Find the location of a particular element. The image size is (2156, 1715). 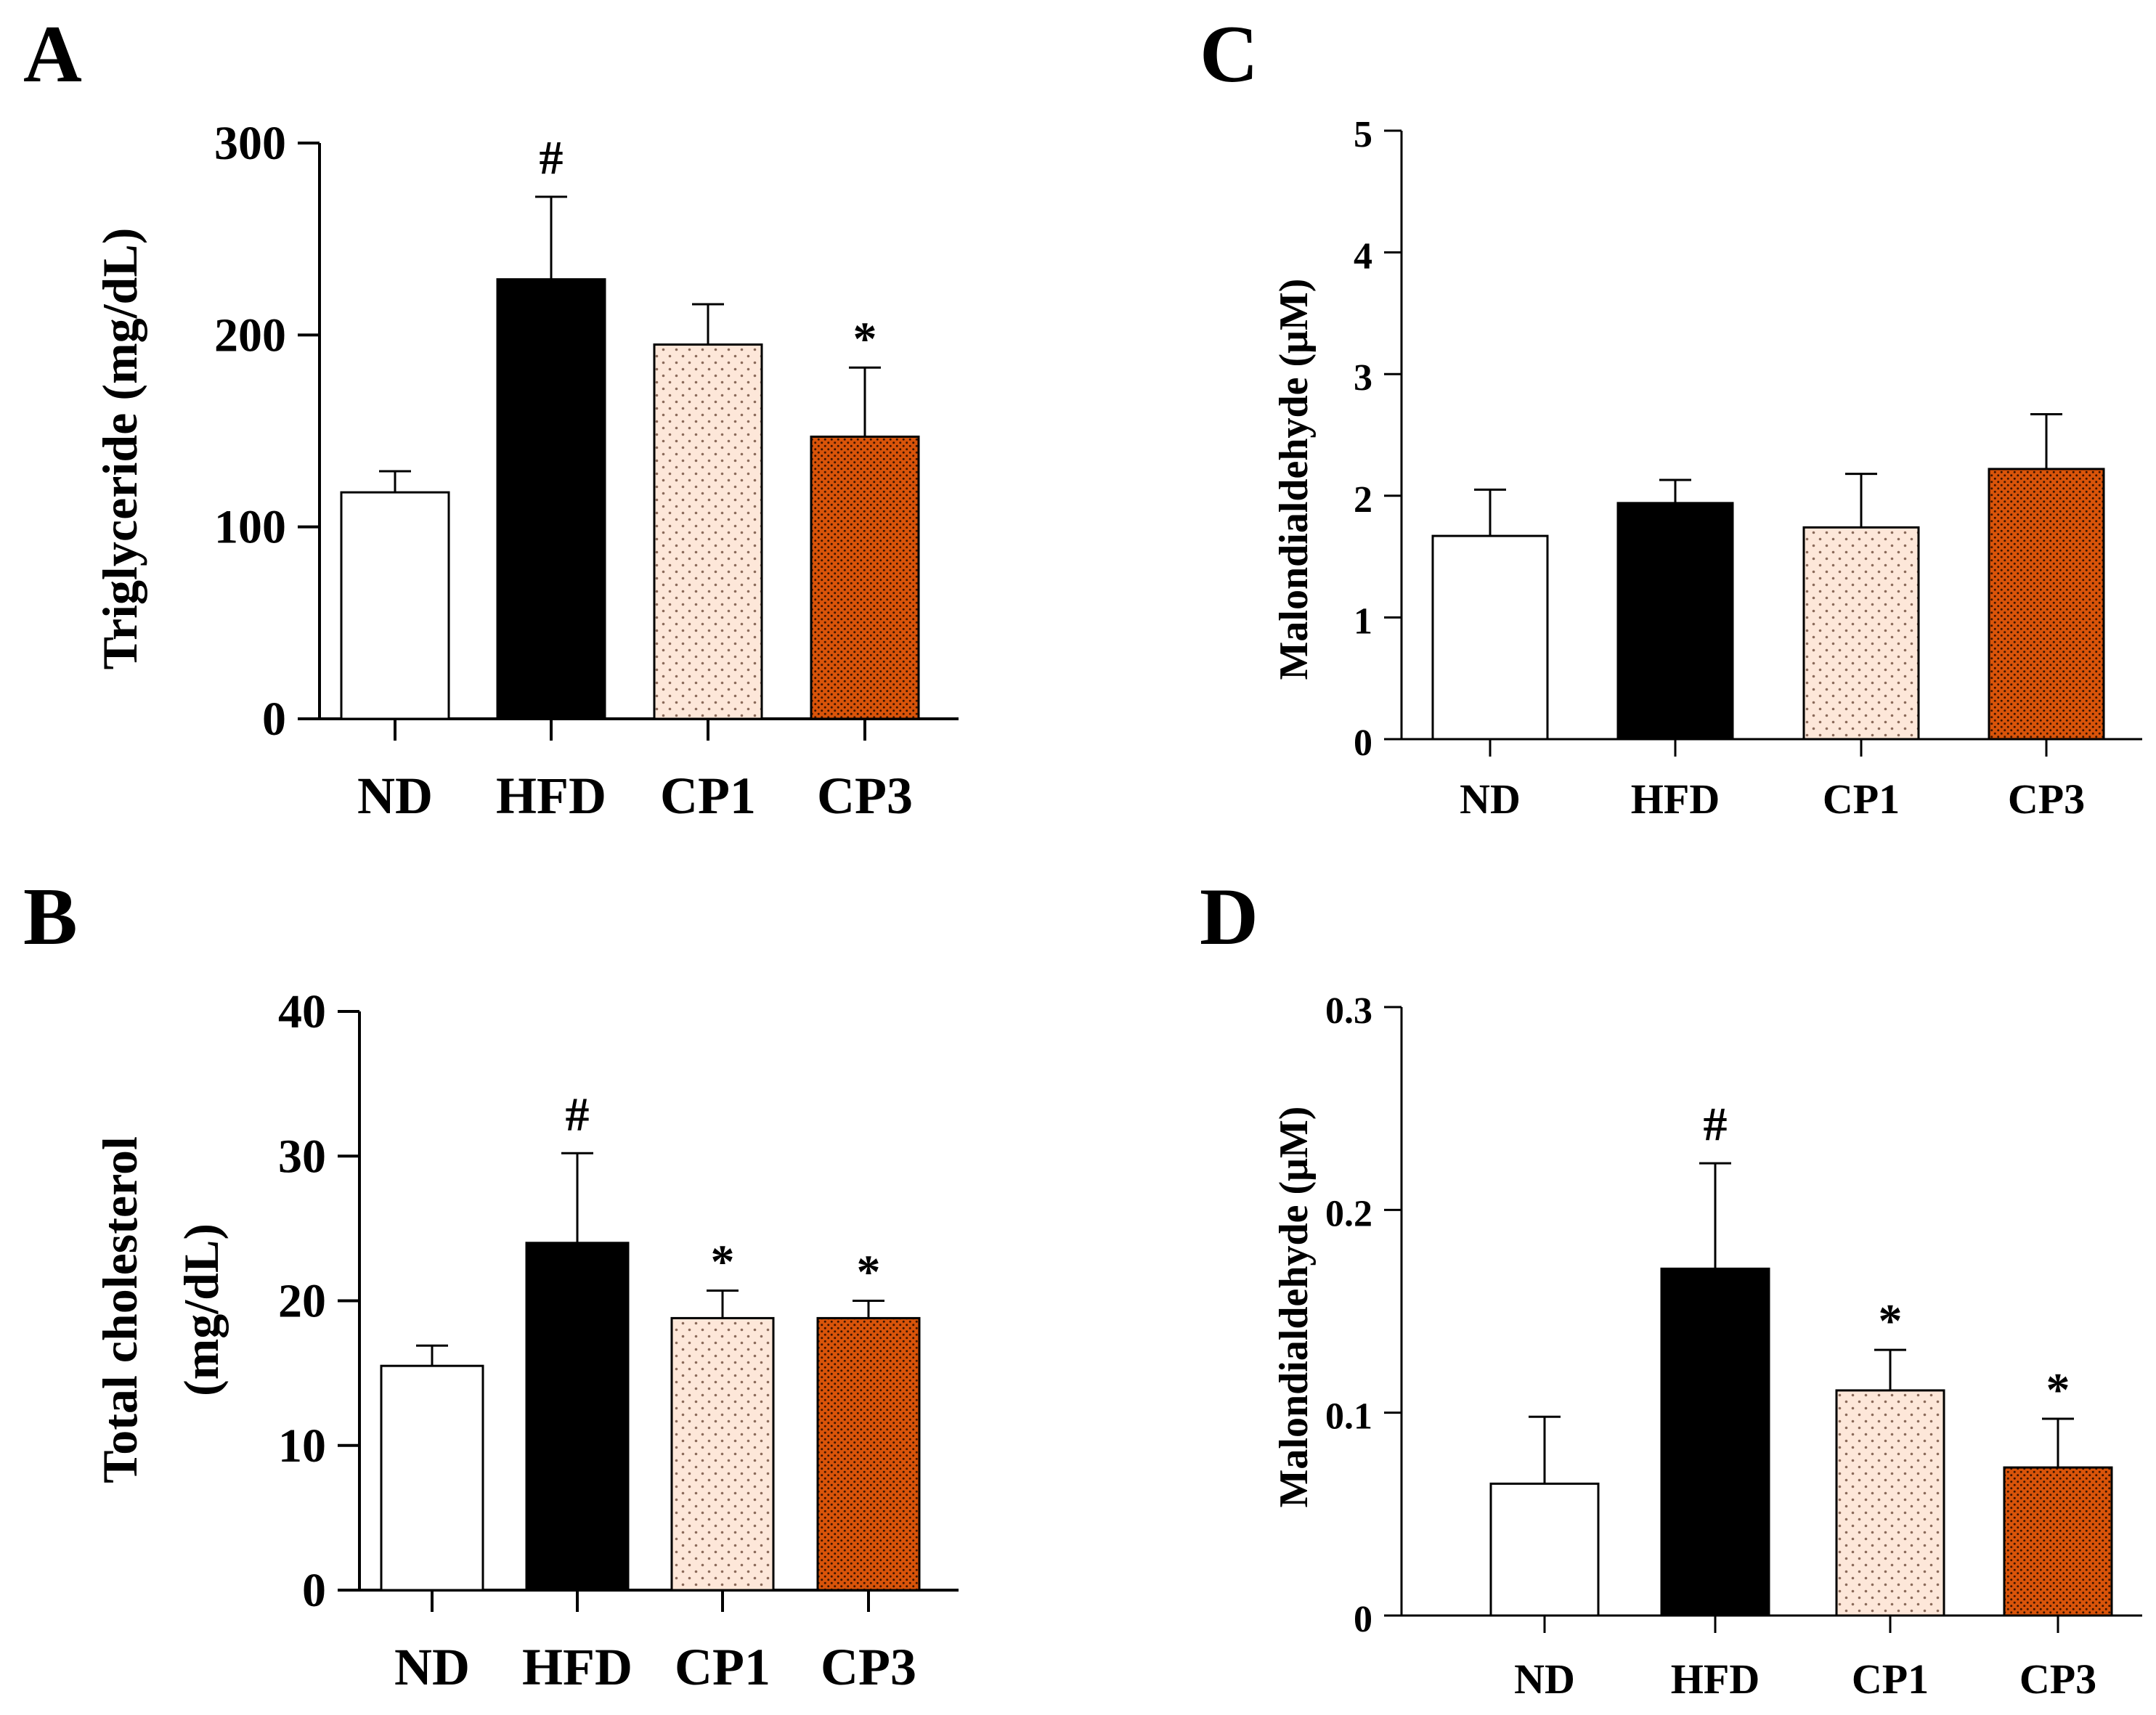

panel-letter-a: A is located at coordinates (52, 54).